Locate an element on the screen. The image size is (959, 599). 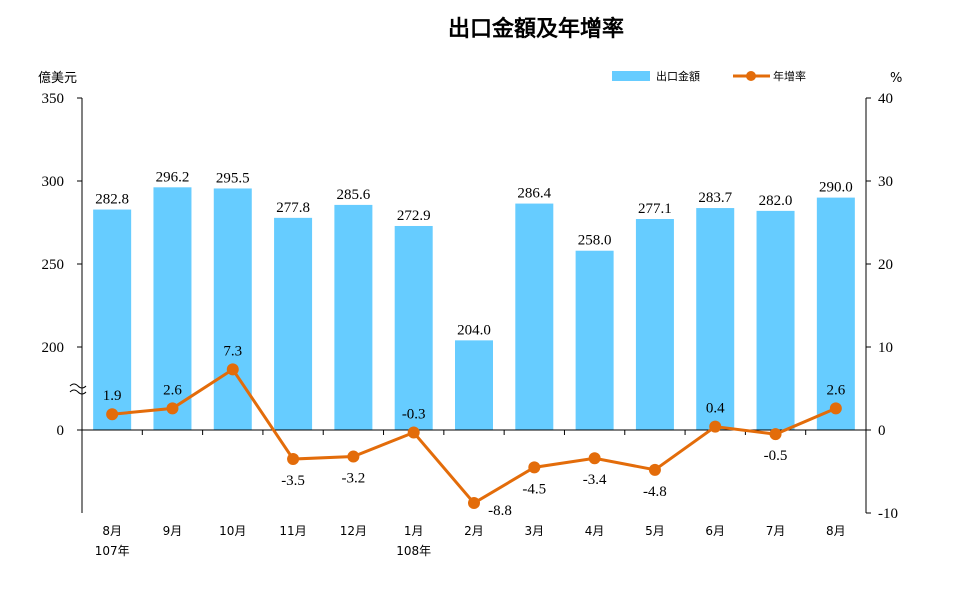
bar-value-label: 296.2 is located at coordinates (173, 177).